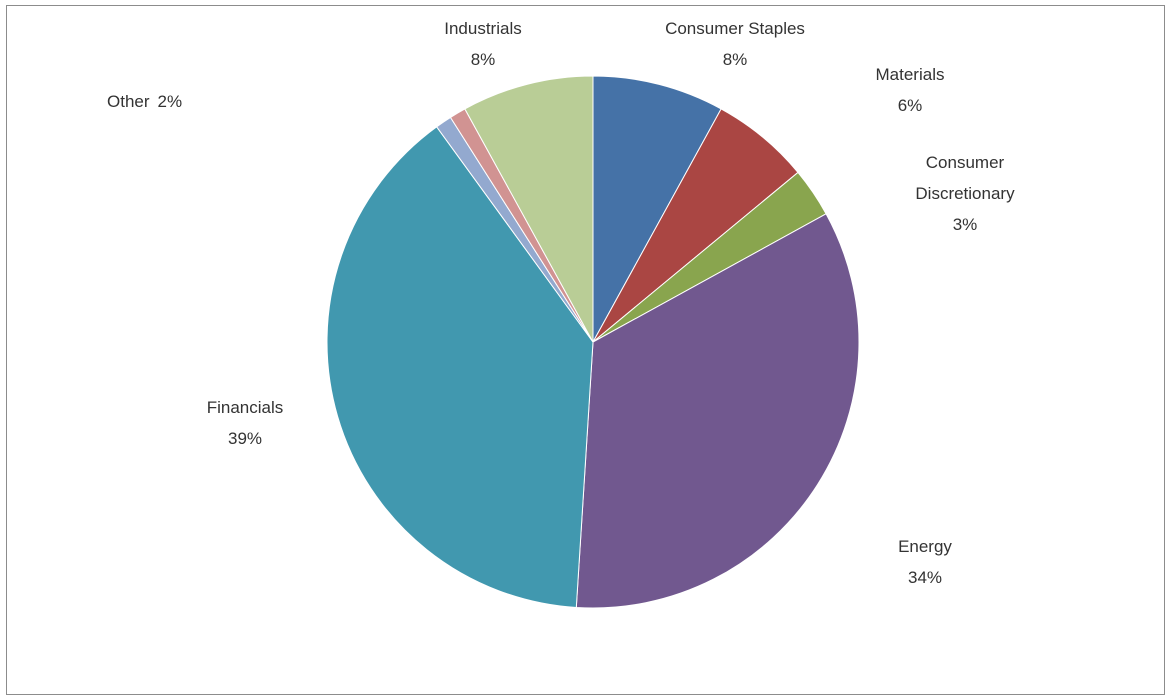 The image size is (1170, 695). I want to click on label-consumer-discretionary-line1: Consumer, so click(965, 162).